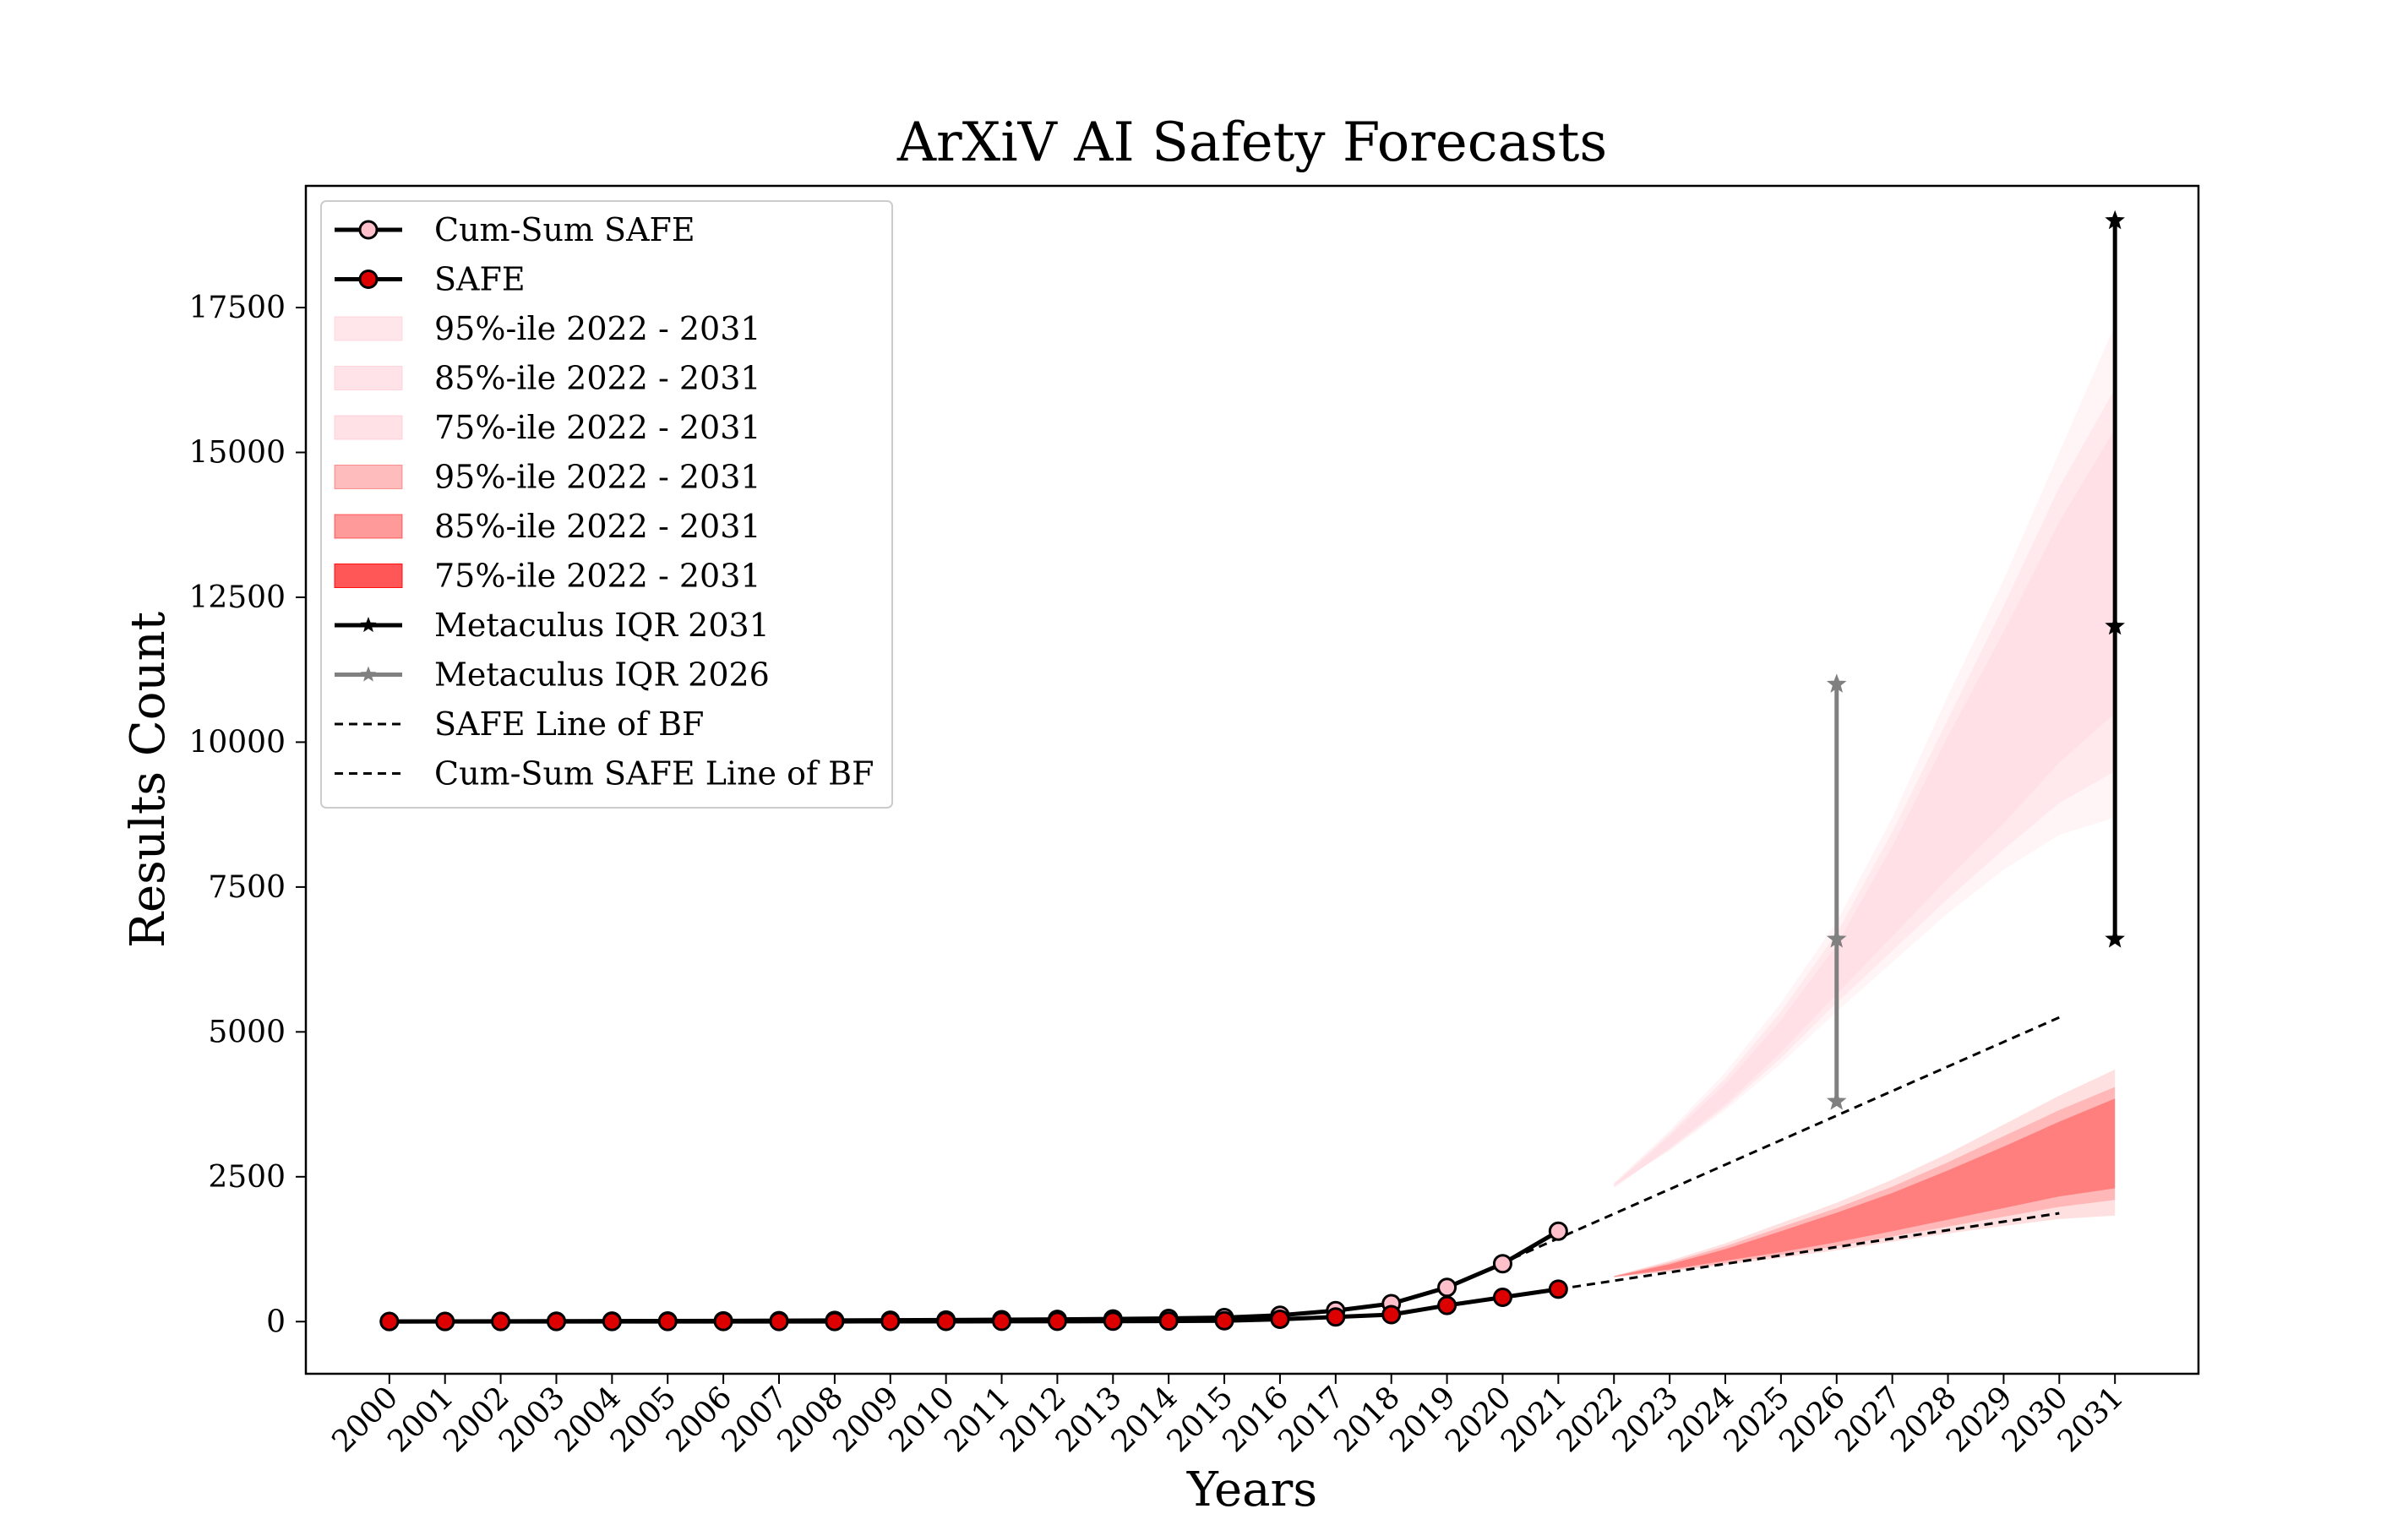 The width and height of the screenshot is (2408, 1525). Describe the element at coordinates (569, 724) in the screenshot. I see `legend-label-safe-line-of-bf: SAFE Line of BF` at that location.